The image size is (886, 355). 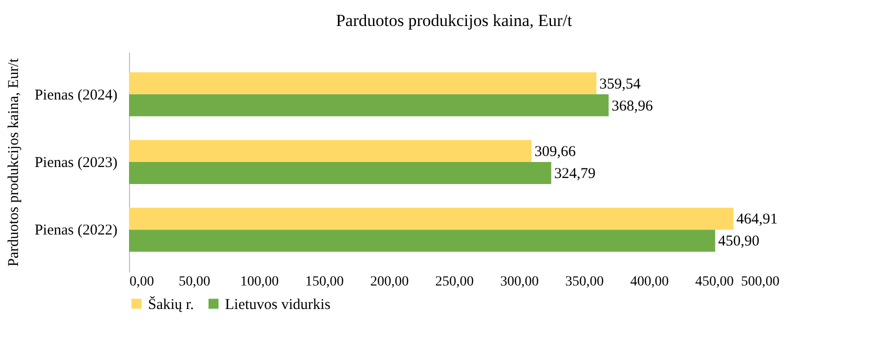 I want to click on data-label: 309,66, so click(x=555, y=152).